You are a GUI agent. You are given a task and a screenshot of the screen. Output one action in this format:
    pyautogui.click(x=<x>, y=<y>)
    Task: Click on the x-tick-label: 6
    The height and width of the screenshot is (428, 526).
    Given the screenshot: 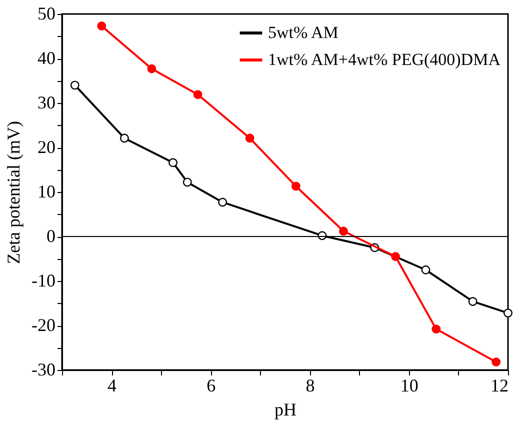 What is the action you would take?
    pyautogui.click(x=211, y=386)
    